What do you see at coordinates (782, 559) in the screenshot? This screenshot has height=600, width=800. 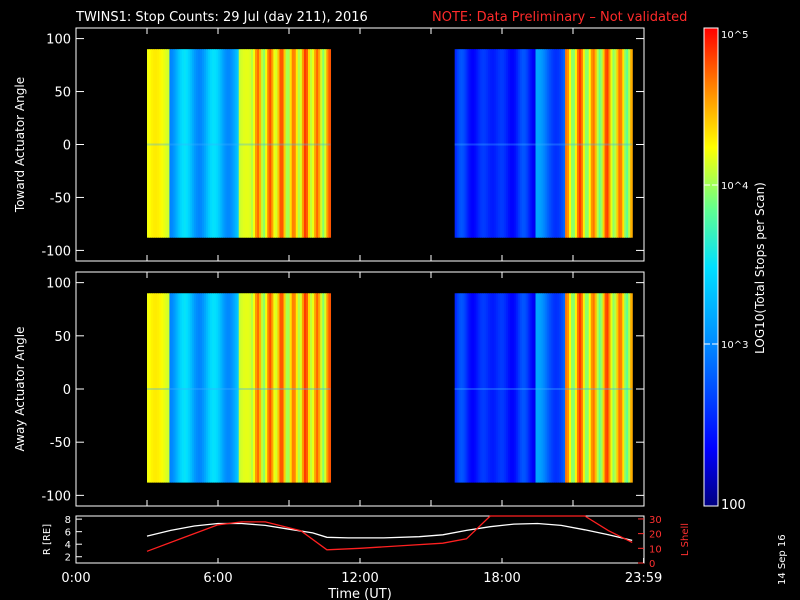 I see `date-stamp: 14 Sep 16` at bounding box center [782, 559].